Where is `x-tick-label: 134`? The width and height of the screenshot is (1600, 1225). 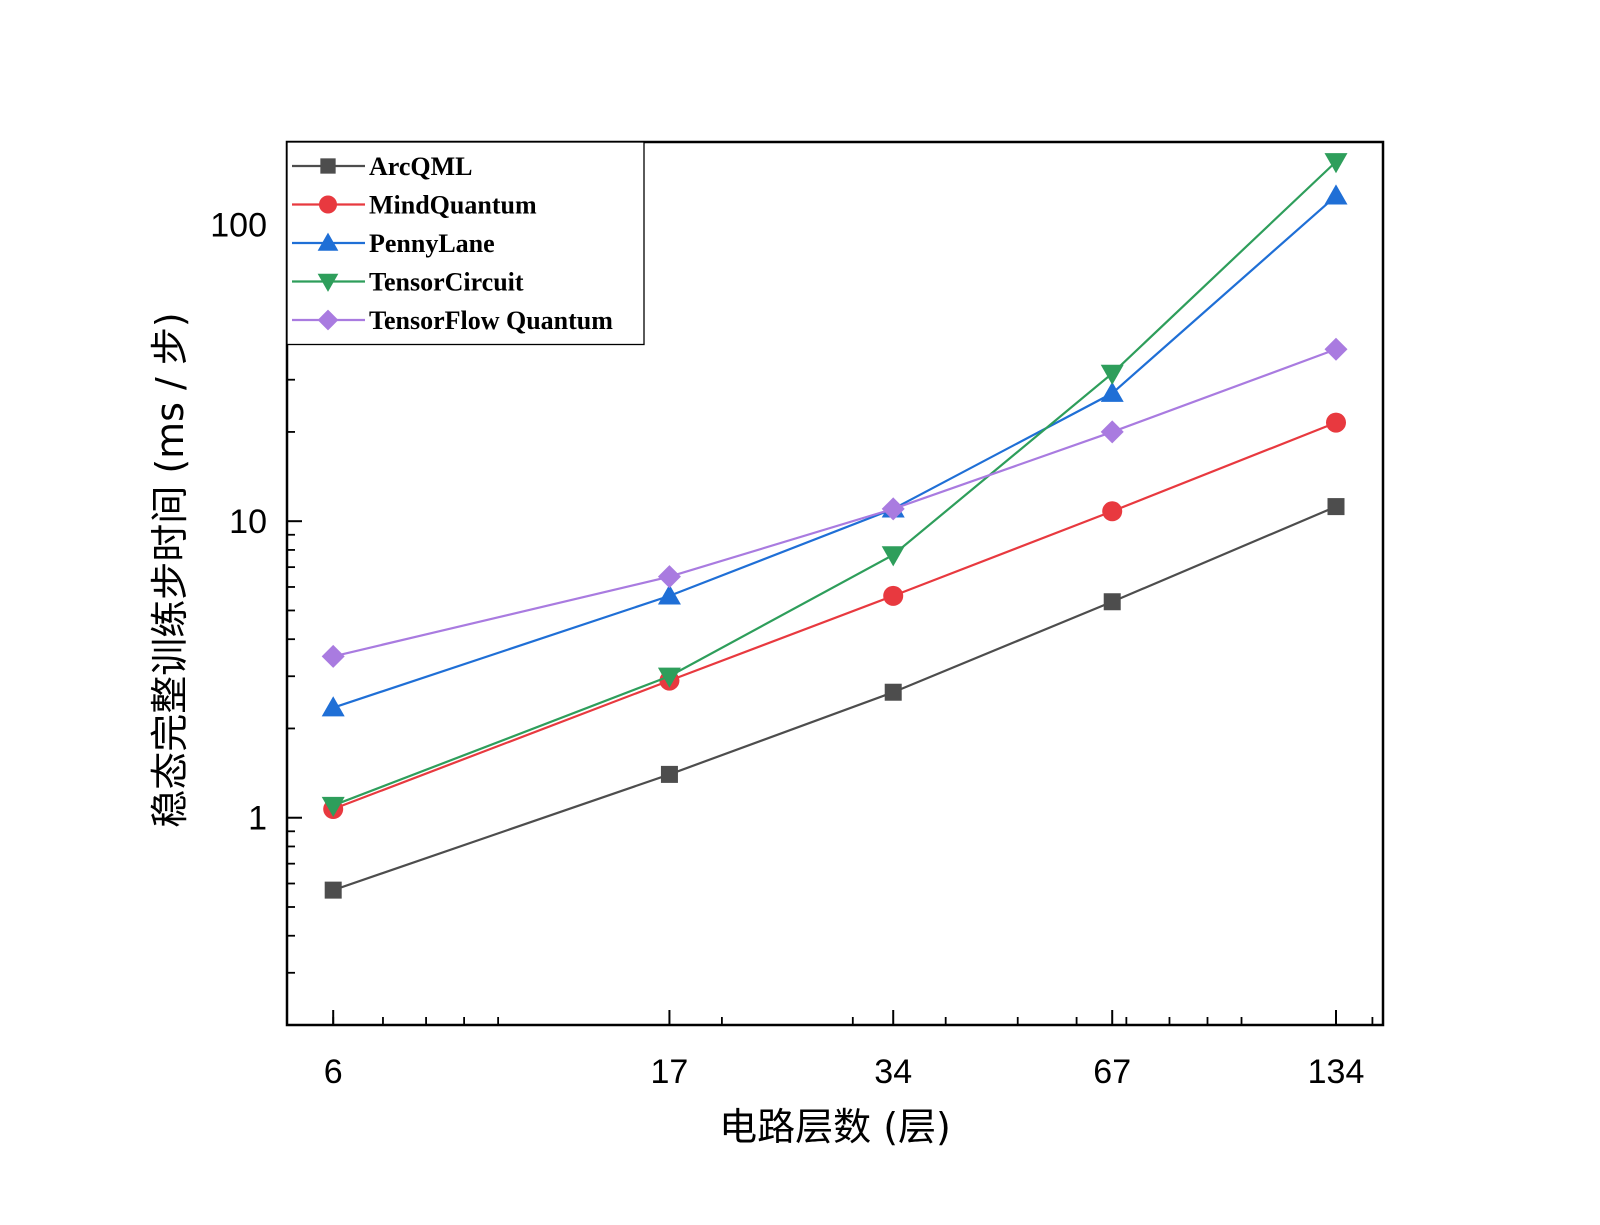
x-tick-label: 134 is located at coordinates (1336, 1072).